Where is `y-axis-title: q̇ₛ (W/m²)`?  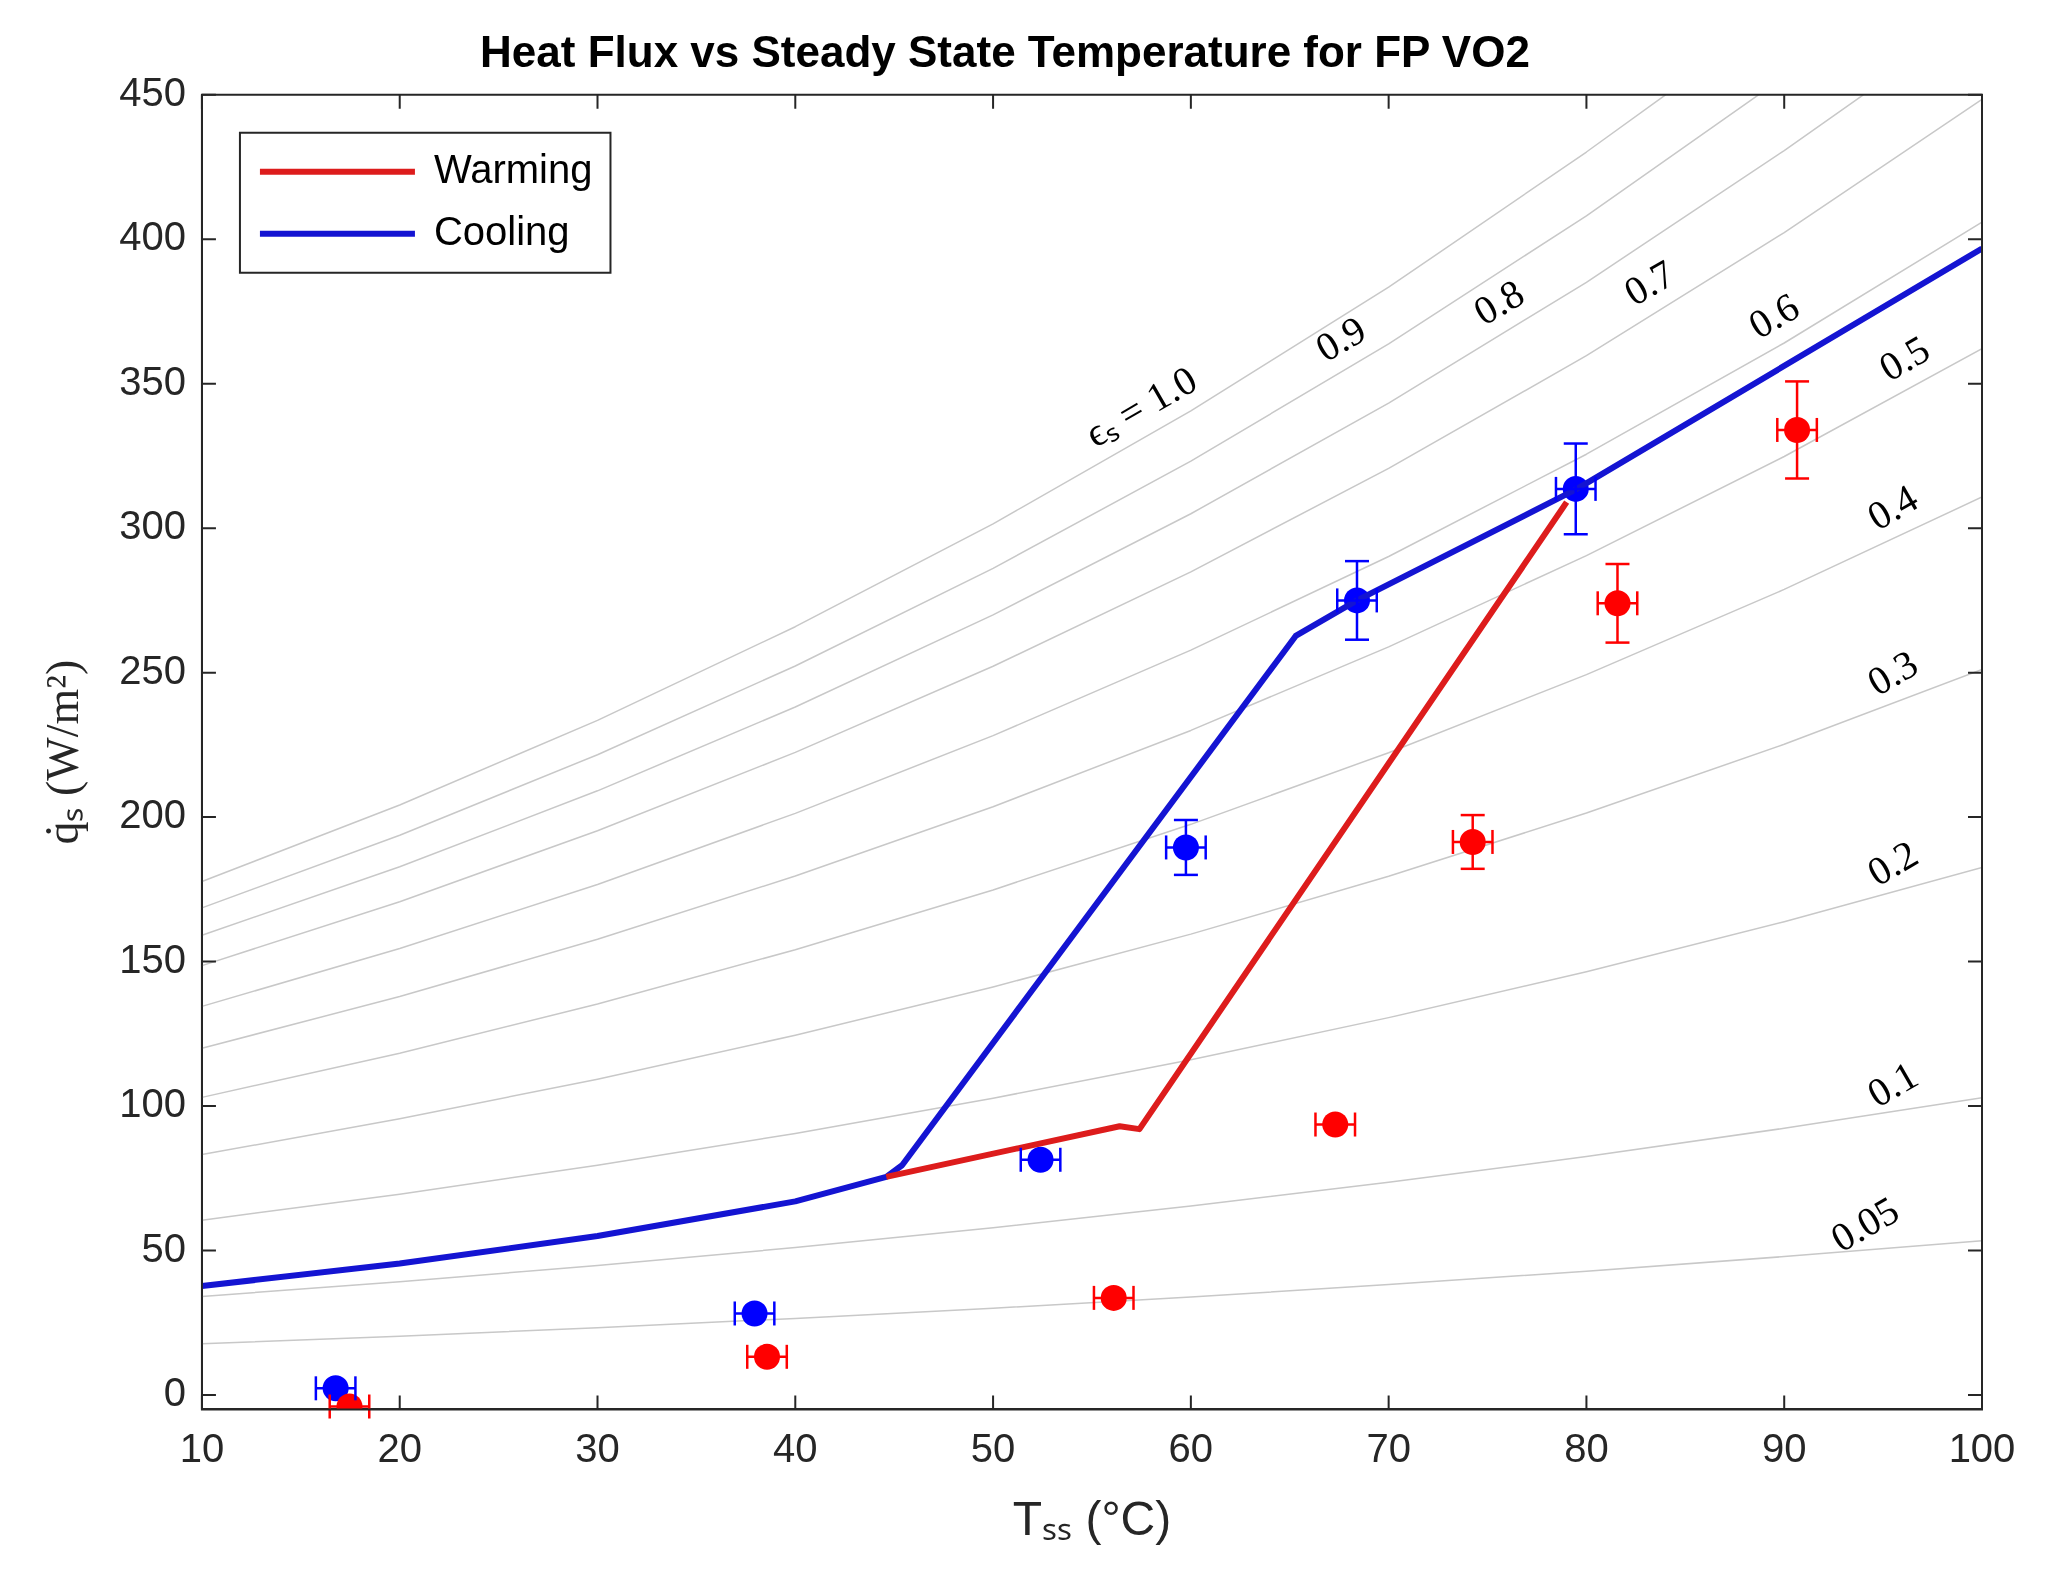 y-axis-title: q̇ₛ (W/m²) is located at coordinates (62, 752).